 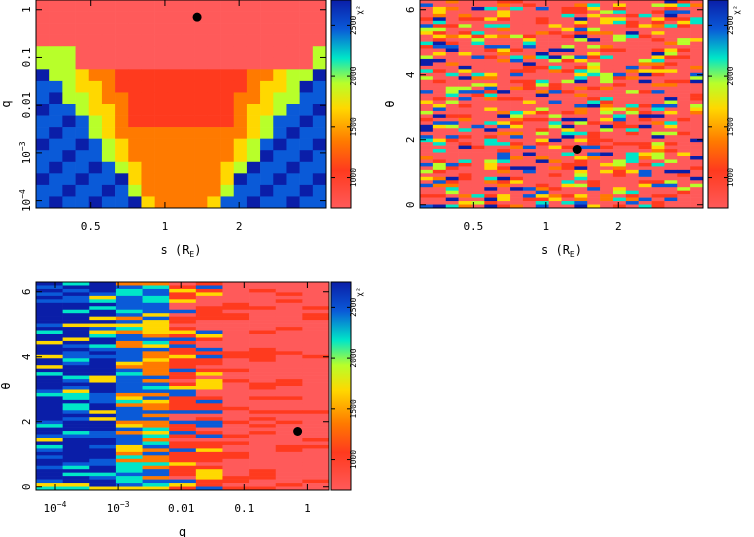 What do you see at coordinates (410, 139) in the screenshot?
I see `y-tick-label: 2` at bounding box center [410, 139].